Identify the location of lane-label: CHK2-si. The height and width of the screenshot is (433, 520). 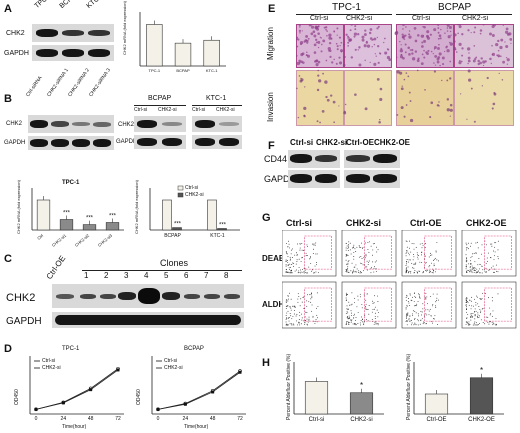
(225, 110).